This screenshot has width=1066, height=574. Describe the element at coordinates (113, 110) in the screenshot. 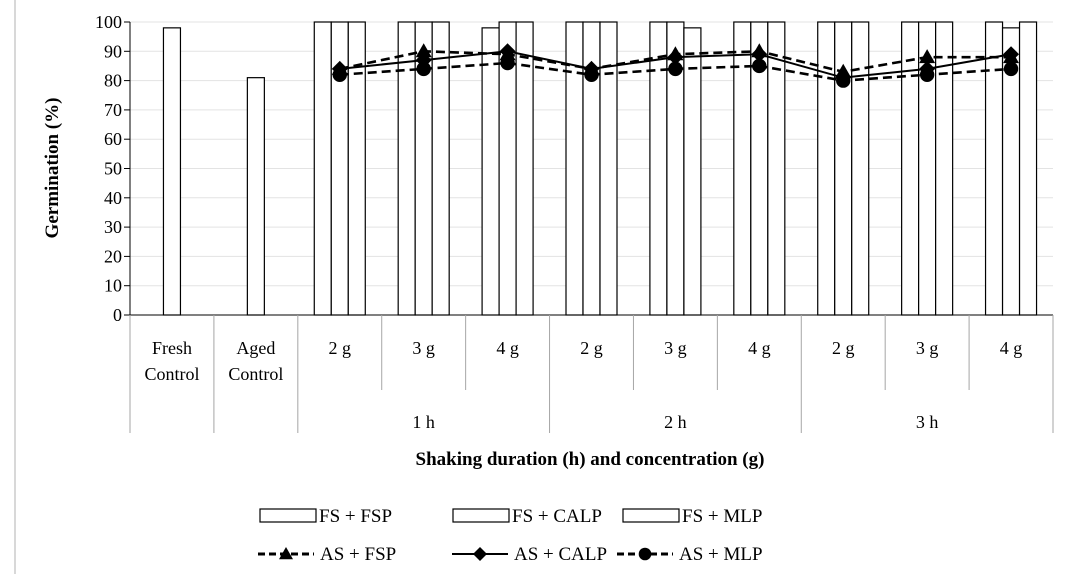

I see `y-tick-label: 70` at that location.